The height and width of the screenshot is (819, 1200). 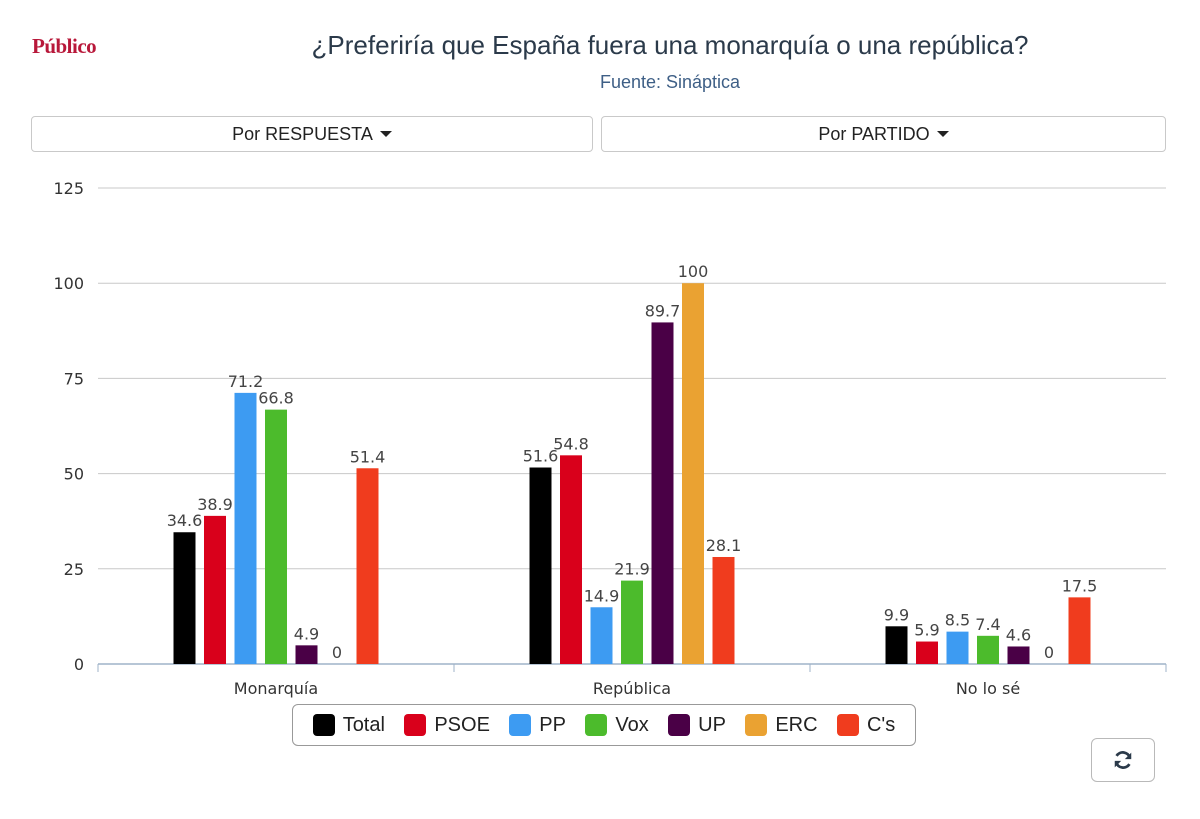 What do you see at coordinates (276, 688) in the screenshot?
I see `x-tick-label: Monarquía` at bounding box center [276, 688].